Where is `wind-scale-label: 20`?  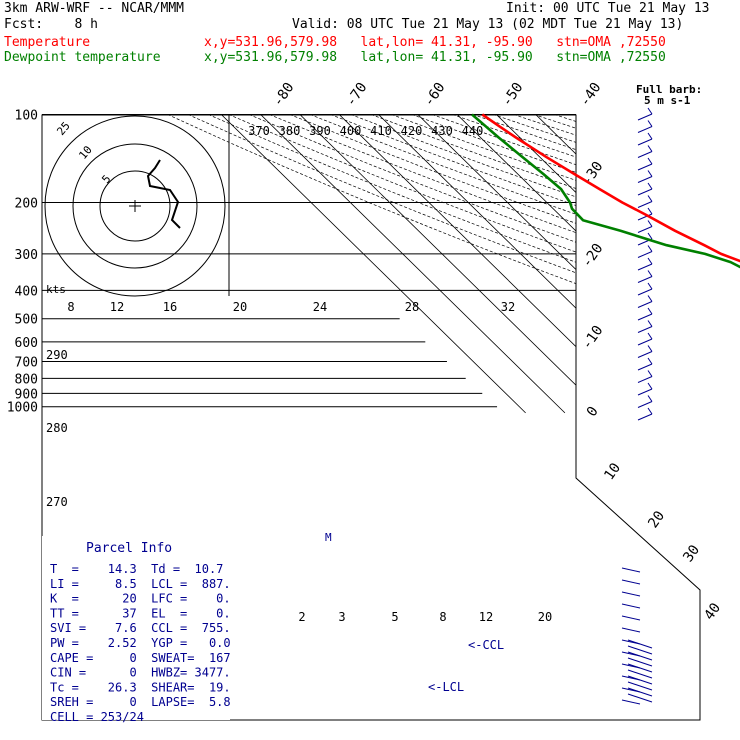 wind-scale-label: 20 is located at coordinates (240, 307).